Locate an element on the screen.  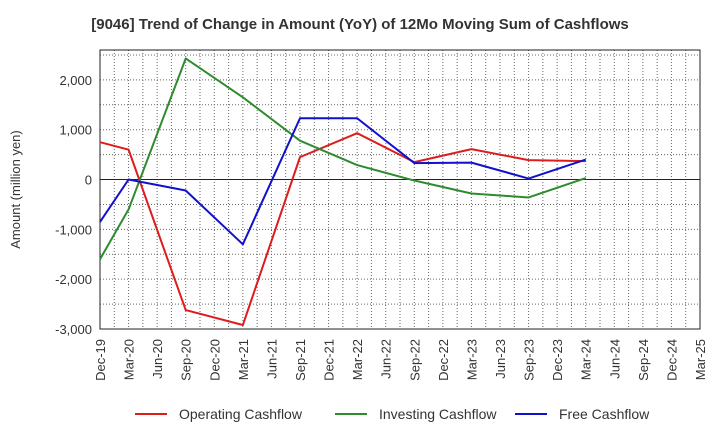
y-tick-label: 1,000 is located at coordinates (75, 130).